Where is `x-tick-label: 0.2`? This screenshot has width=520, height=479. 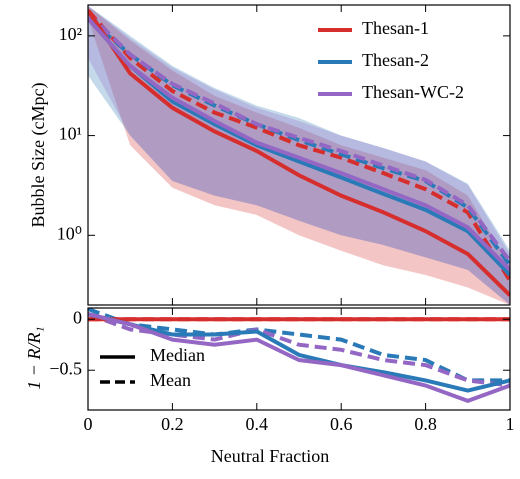
x-tick-label: 0.2 is located at coordinates (172, 424).